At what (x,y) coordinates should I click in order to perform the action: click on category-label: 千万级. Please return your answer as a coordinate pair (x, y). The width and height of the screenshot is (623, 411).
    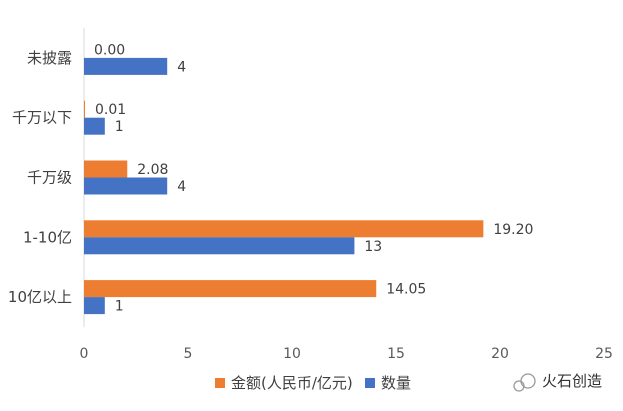
    Looking at the image, I should click on (49, 178).